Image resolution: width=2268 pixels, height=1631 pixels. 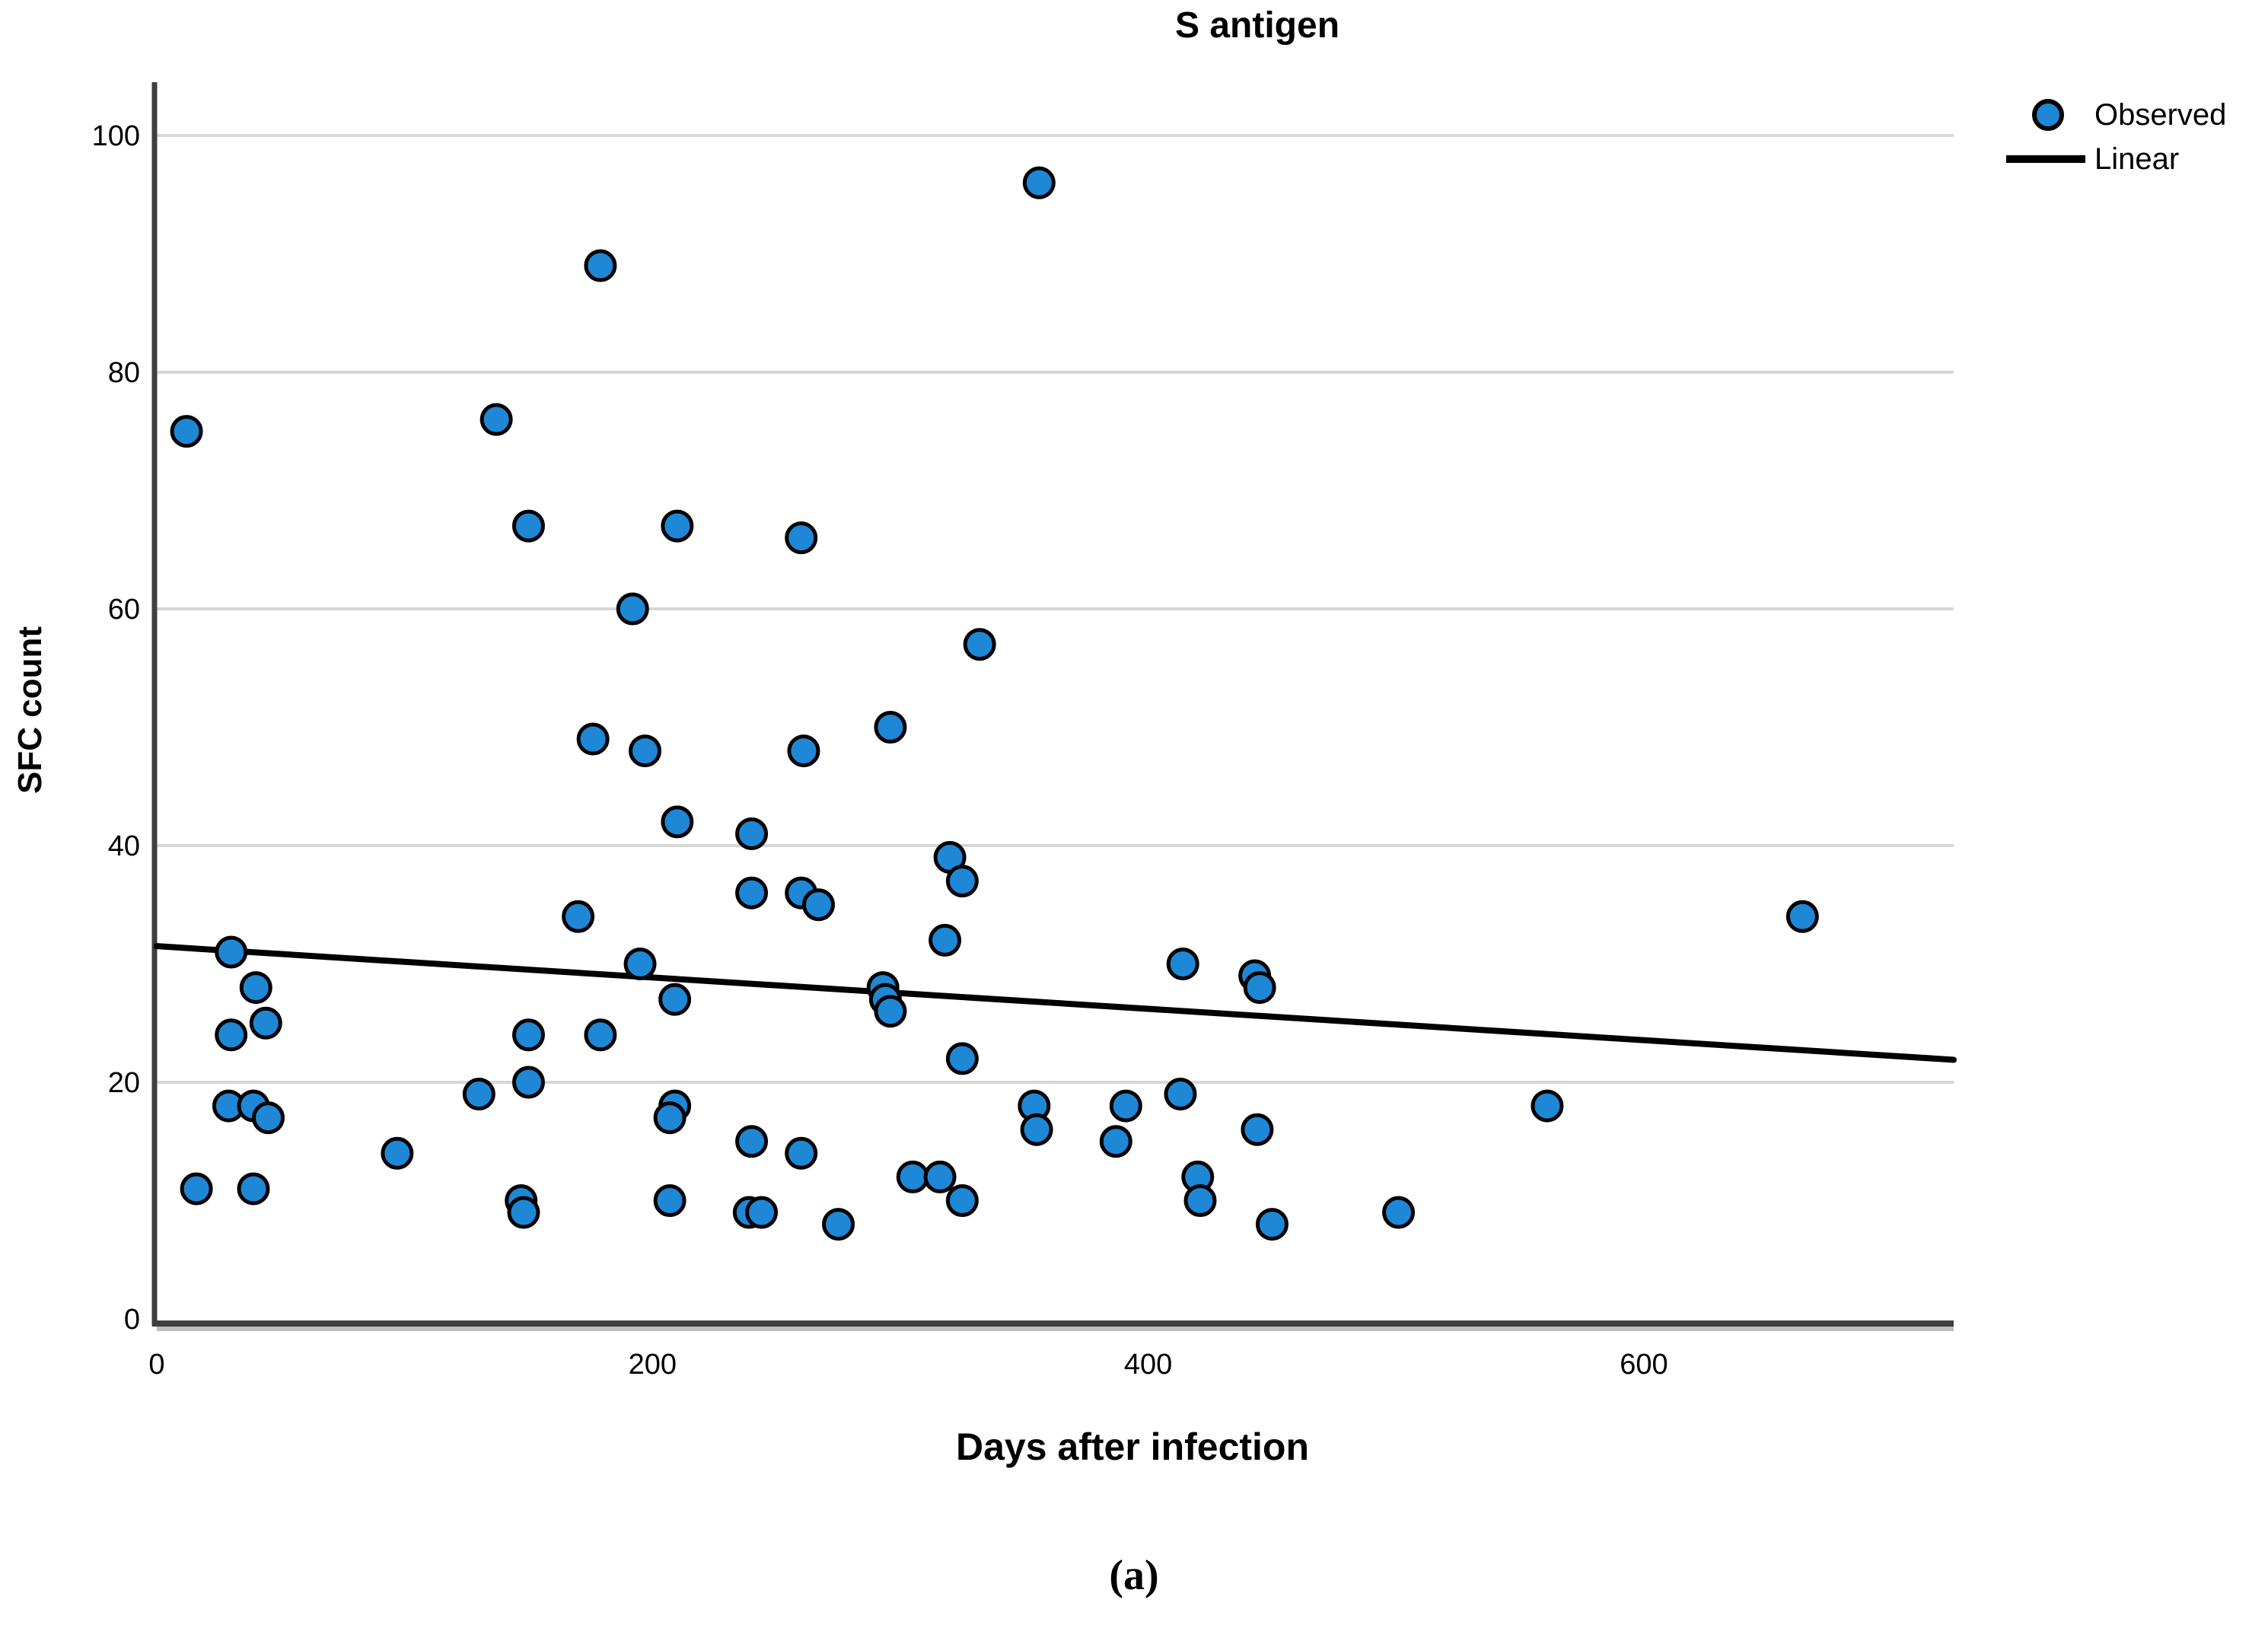 I want to click on figure-caption: (a), so click(x=1134, y=1576).